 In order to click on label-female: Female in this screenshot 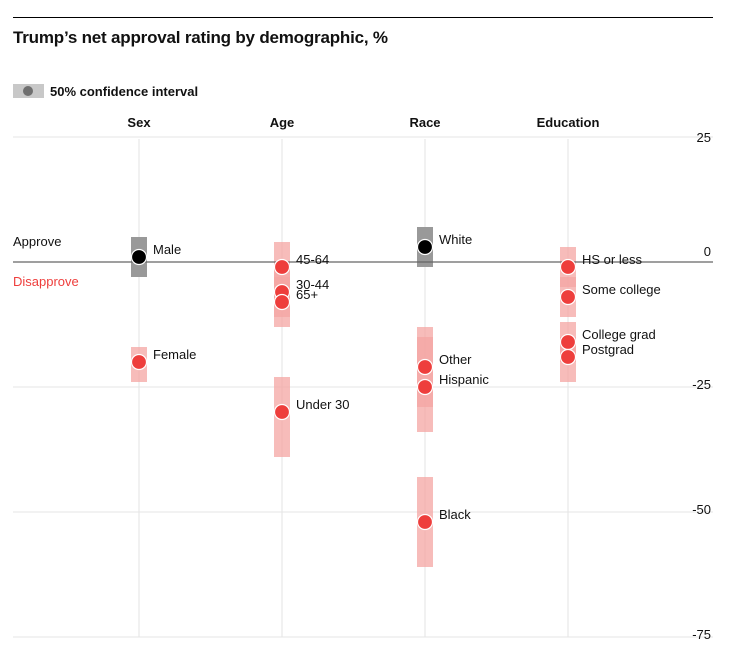, I will do `click(174, 354)`.